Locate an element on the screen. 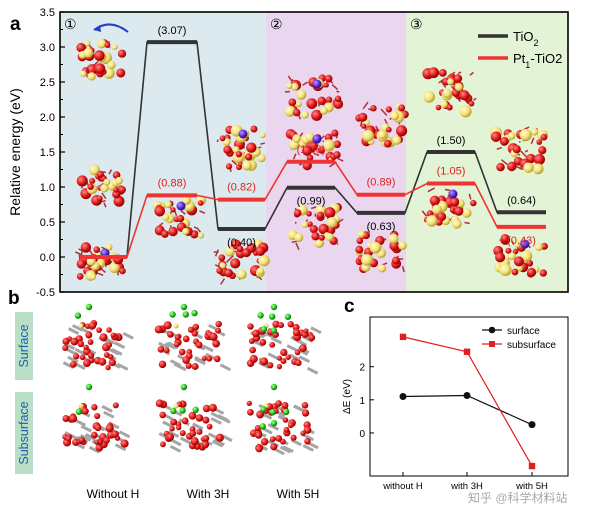 Image resolution: width=600 pixels, height=521 pixels. energy-value-label: (1.50) is located at coordinates (451, 141).